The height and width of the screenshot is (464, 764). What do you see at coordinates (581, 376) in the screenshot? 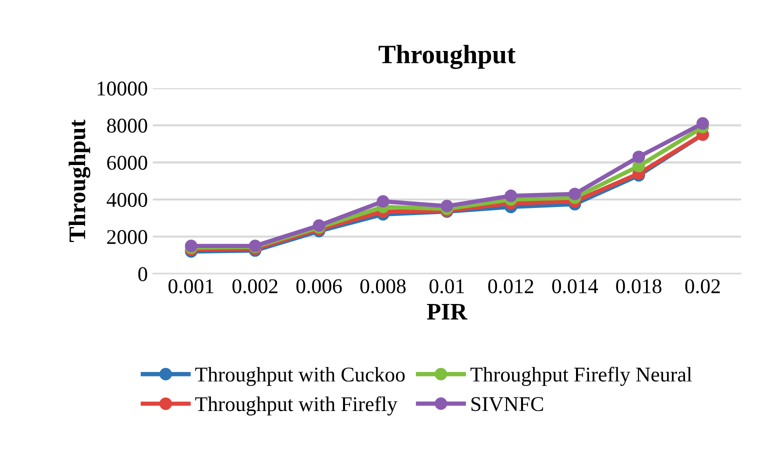
I see `legend-label: Throughput Firefly Neural` at bounding box center [581, 376].